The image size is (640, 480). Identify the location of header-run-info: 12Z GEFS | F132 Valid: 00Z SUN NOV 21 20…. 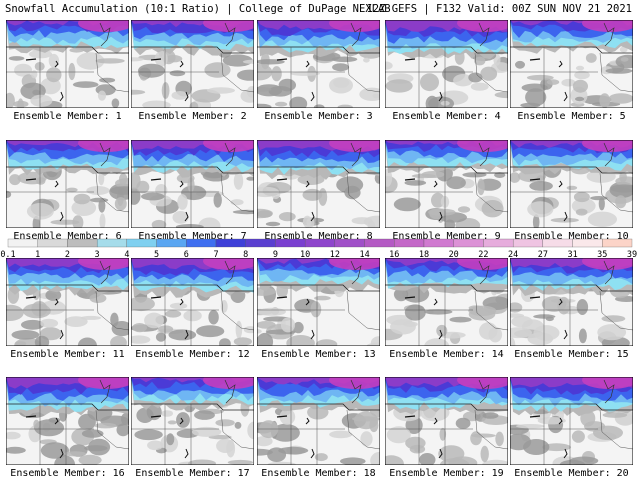
(499, 9).